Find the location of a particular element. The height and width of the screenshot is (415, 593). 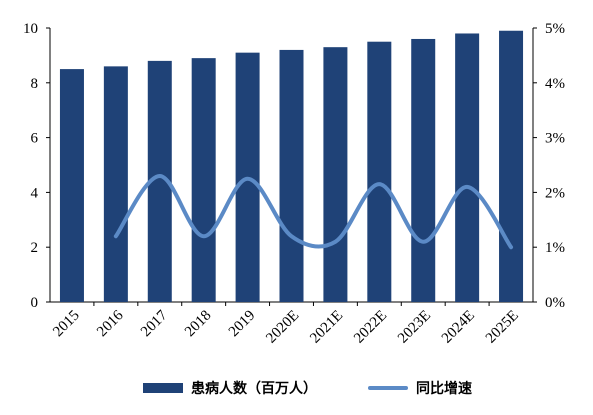

x-axis-tick-label: 2025E is located at coordinates (502, 327).